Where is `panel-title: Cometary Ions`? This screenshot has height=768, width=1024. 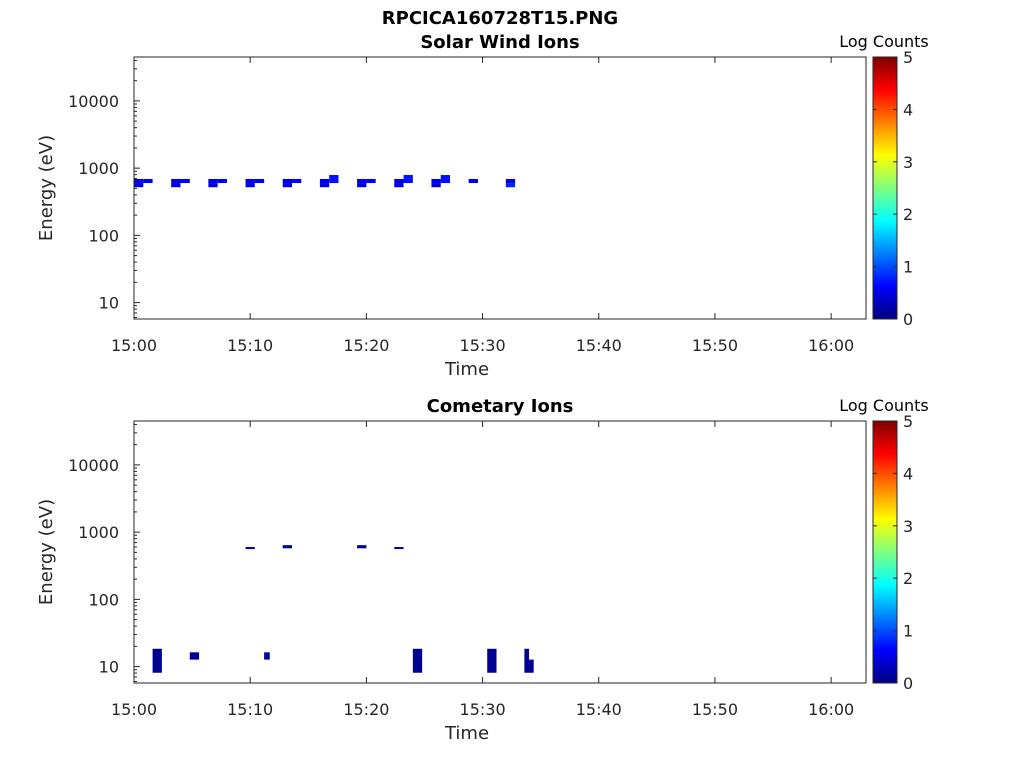
panel-title: Cometary Ions is located at coordinates (500, 406).